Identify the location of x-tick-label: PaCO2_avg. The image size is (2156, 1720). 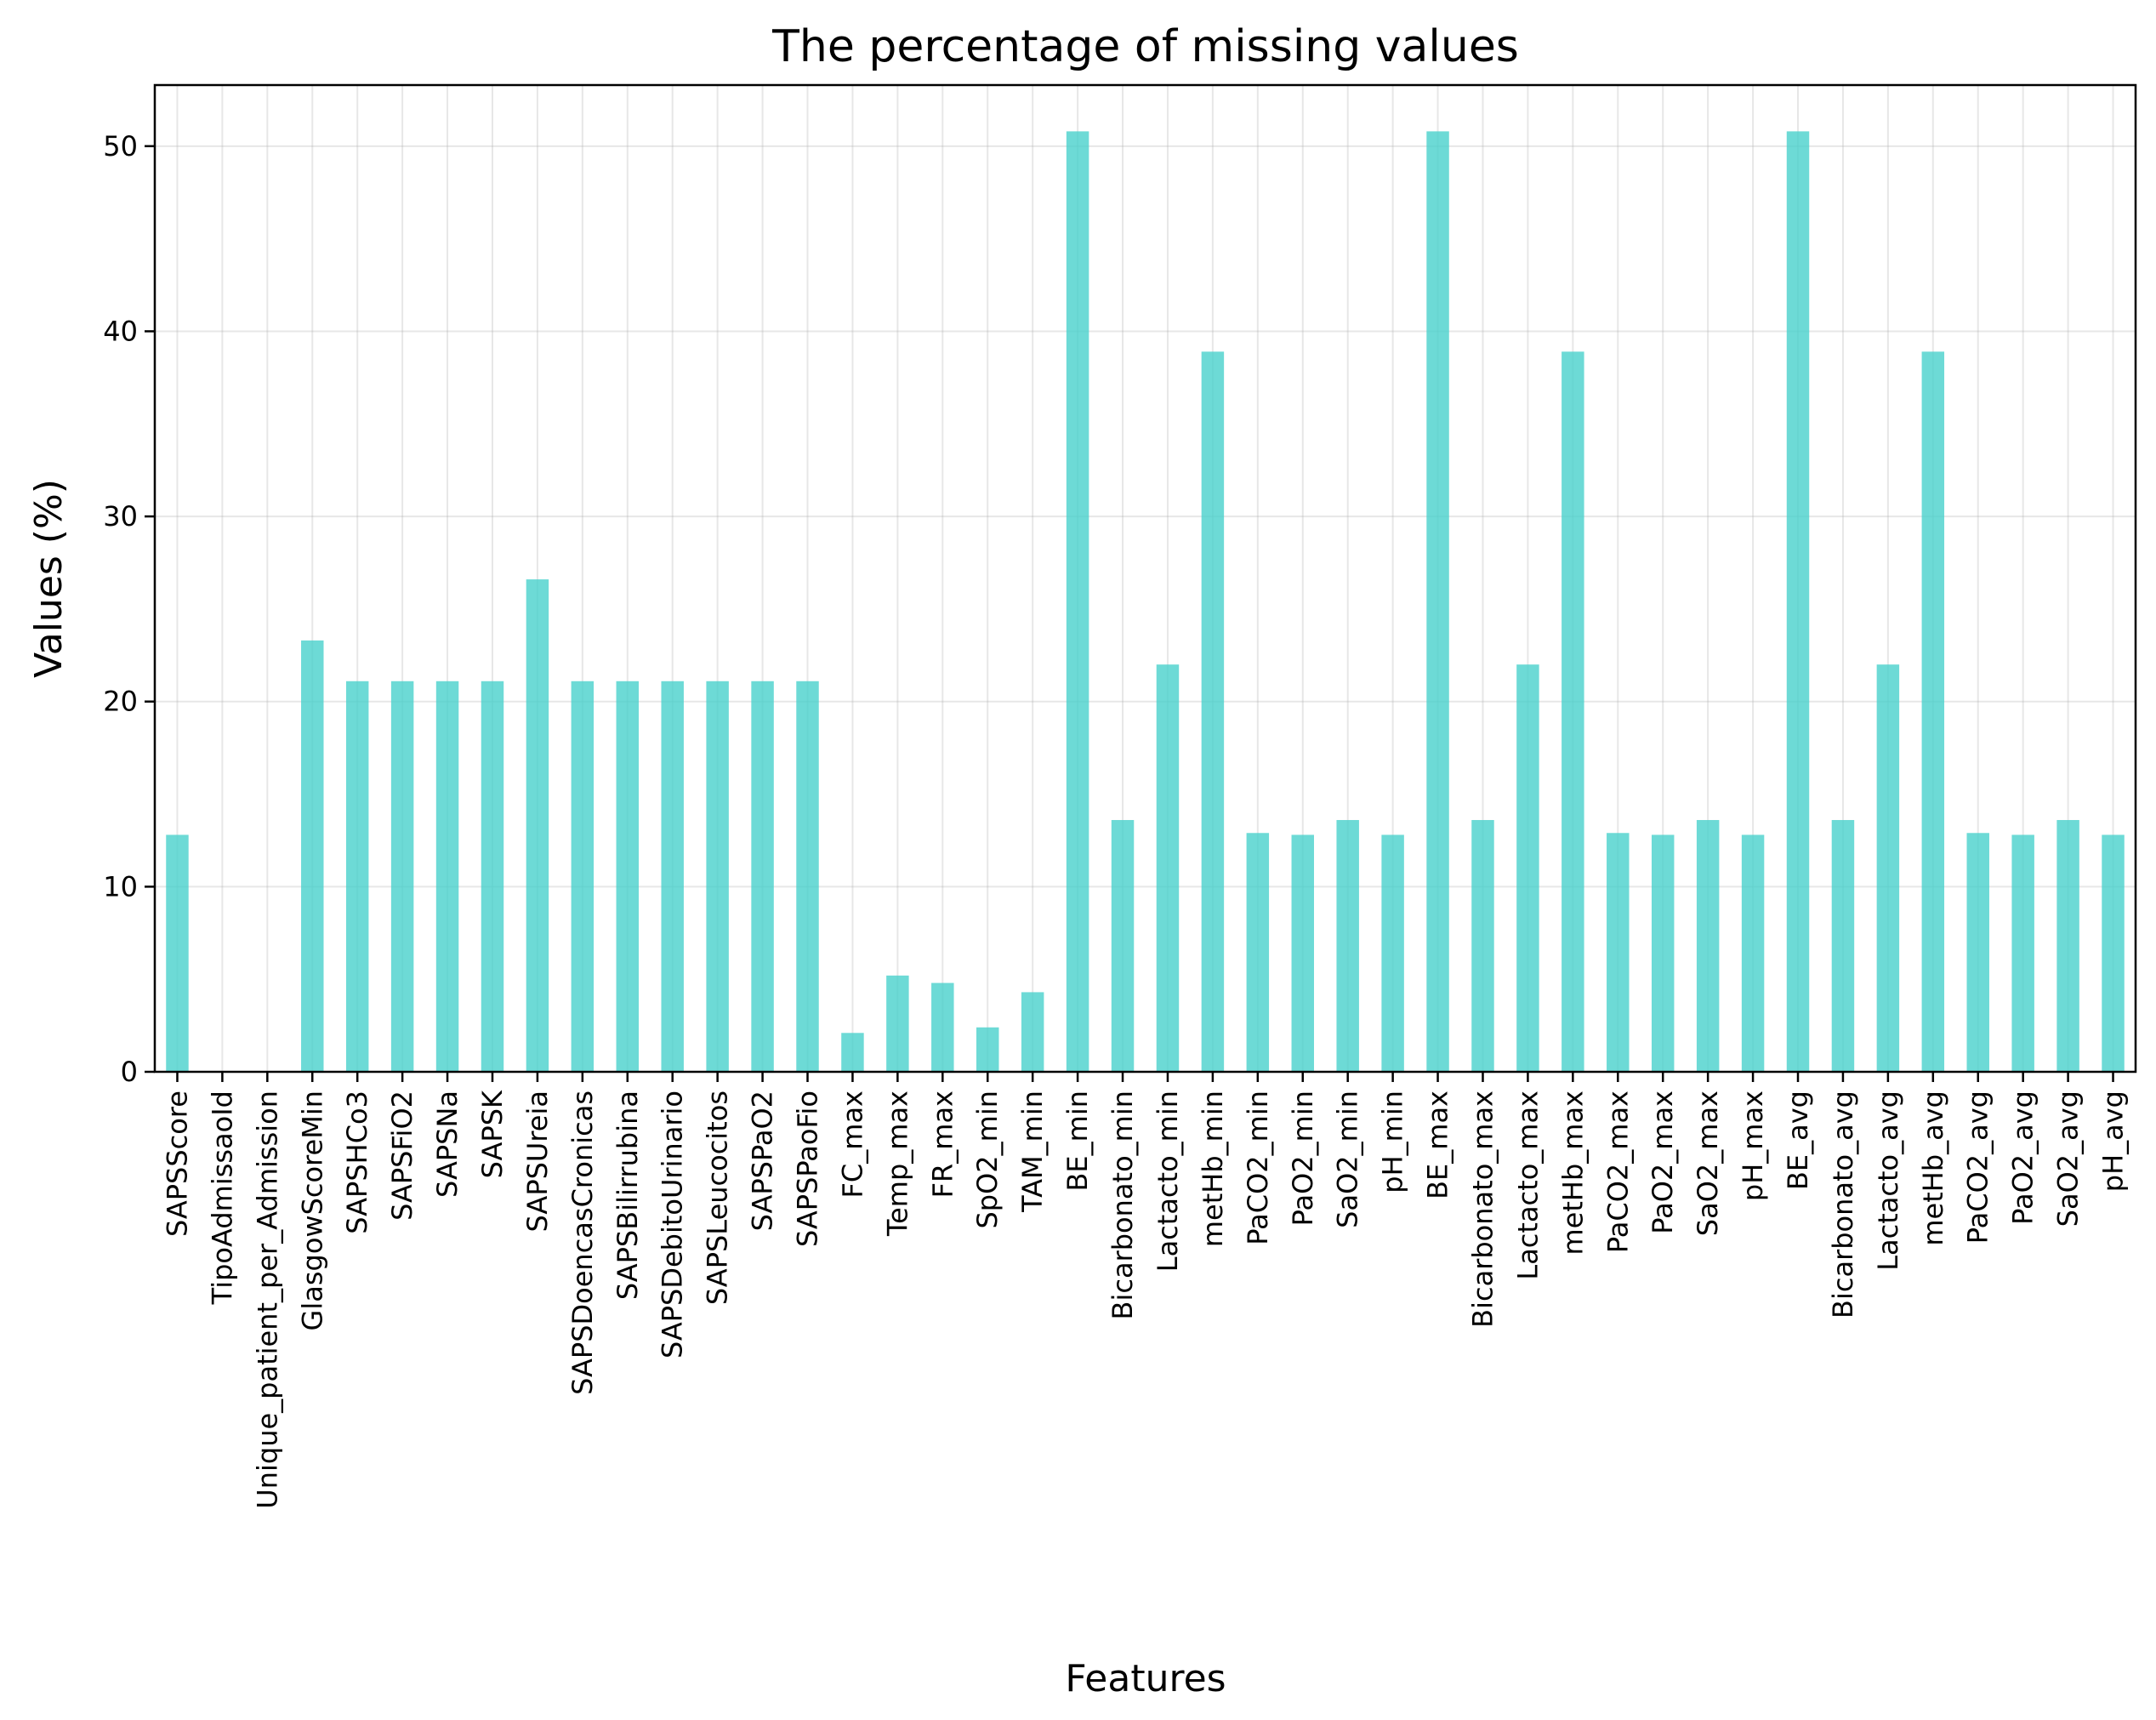
(1978, 1167).